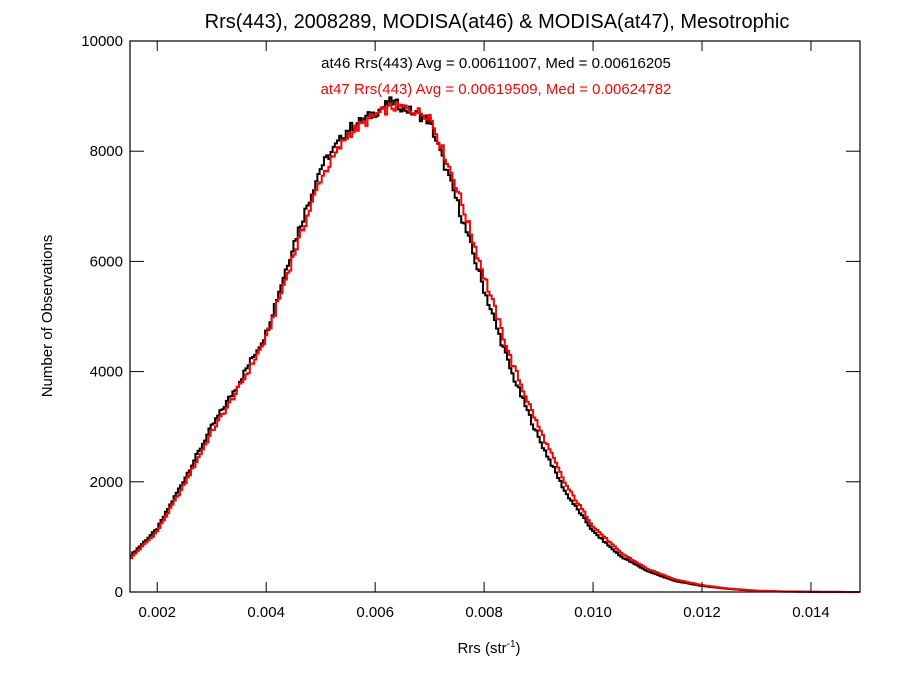  What do you see at coordinates (593, 612) in the screenshot?
I see `x-tick-label: 0.010` at bounding box center [593, 612].